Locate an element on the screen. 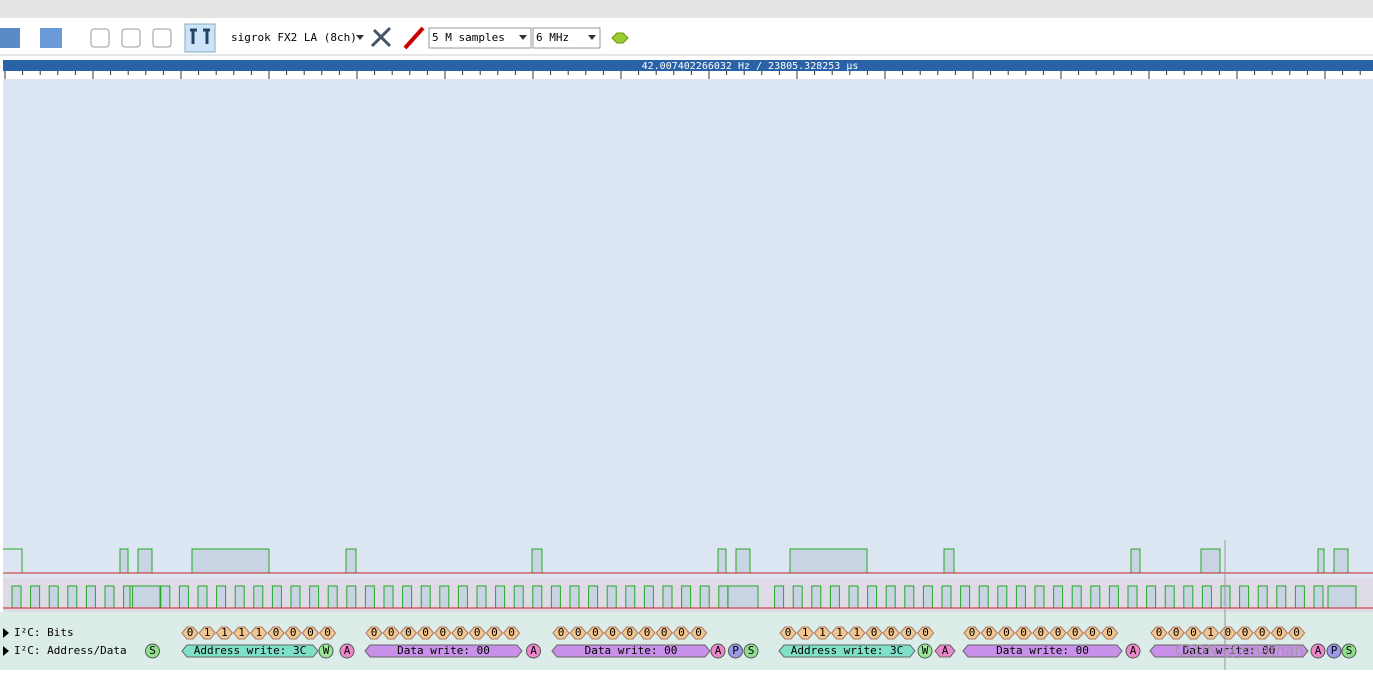 This screenshot has height=674, width=1373. config-button is located at coordinates (381, 37).